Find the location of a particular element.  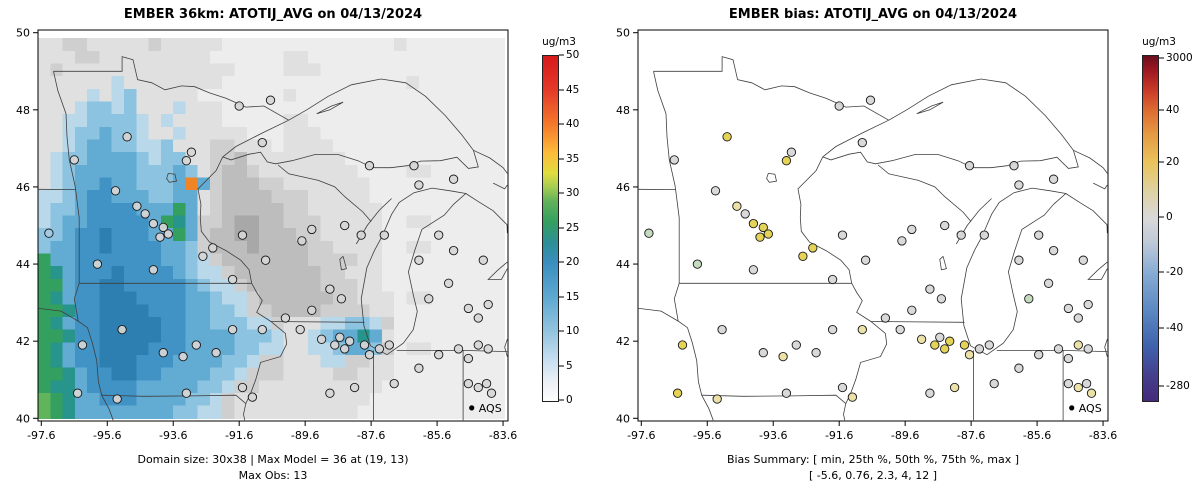

colorbar-tick-label: 45 is located at coordinates (573, 89).